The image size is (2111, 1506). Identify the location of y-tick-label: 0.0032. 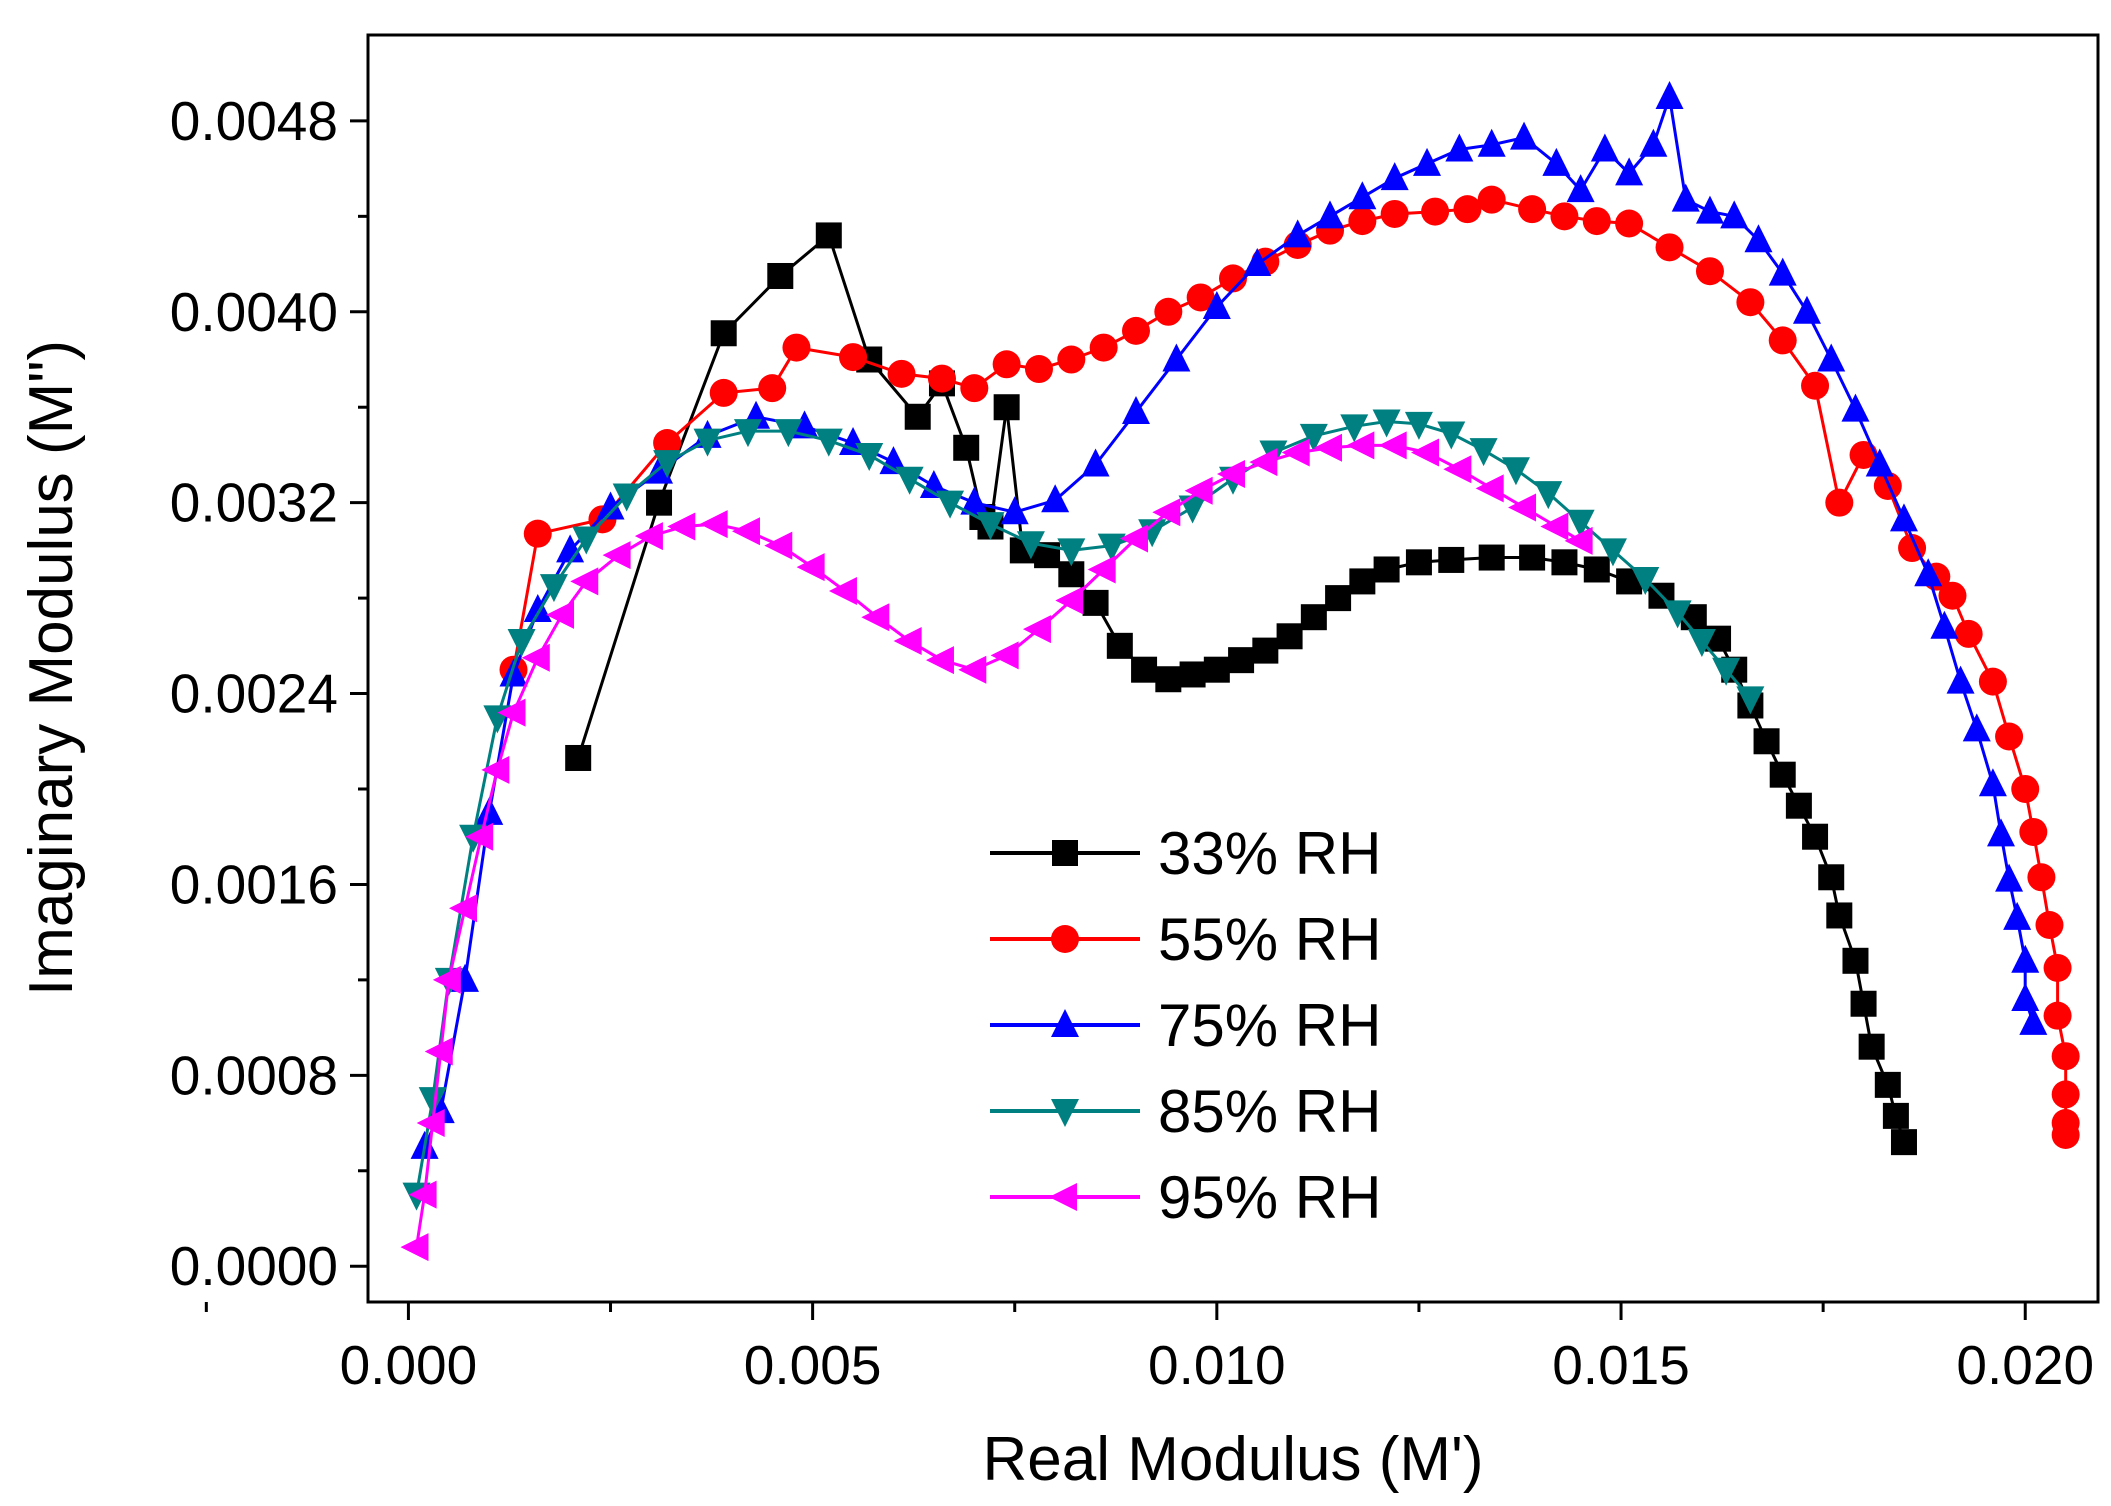
(254, 503).